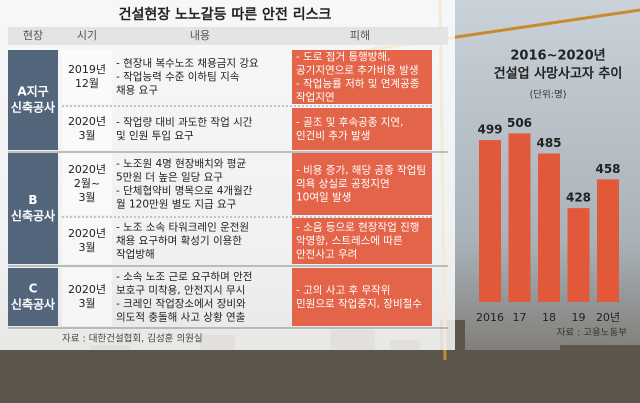 The height and width of the screenshot is (403, 640). What do you see at coordinates (182, 227) in the screenshot?
I see `content-text: - 노조 소속 타워크레인 운전원` at bounding box center [182, 227].